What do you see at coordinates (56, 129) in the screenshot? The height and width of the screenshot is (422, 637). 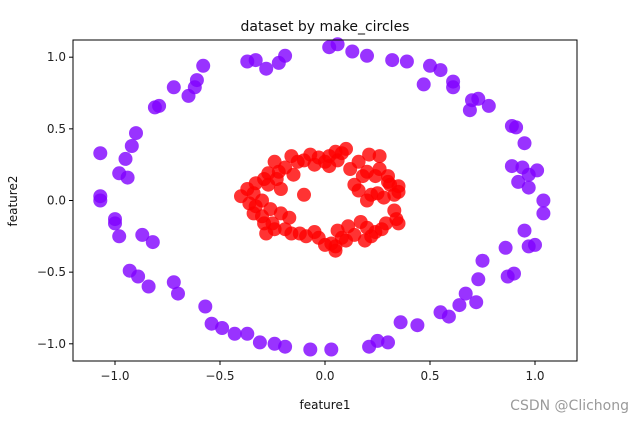 I see `y-tick-label: 0.5` at bounding box center [56, 129].